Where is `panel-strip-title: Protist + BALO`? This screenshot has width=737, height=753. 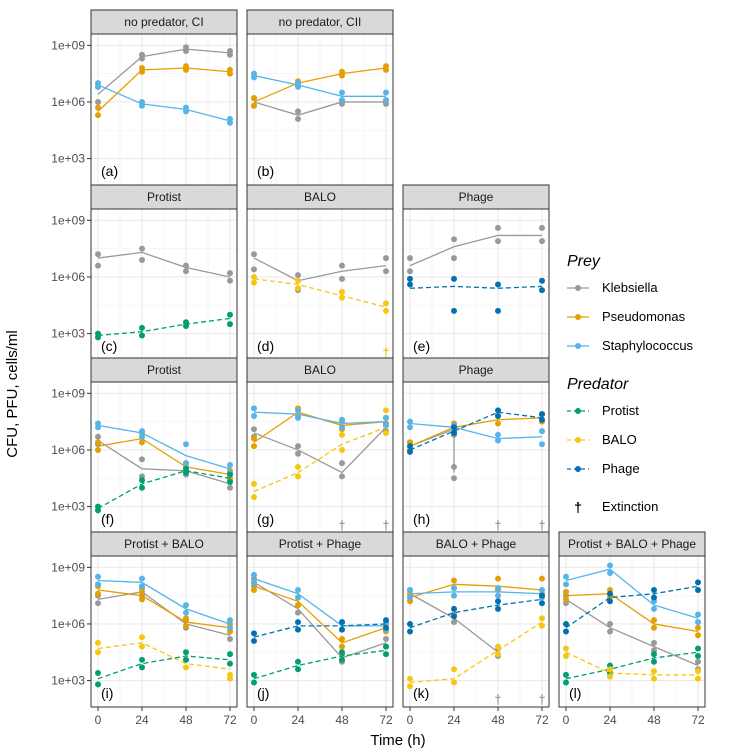
panel-strip-title: Protist + BALO is located at coordinates (164, 544).